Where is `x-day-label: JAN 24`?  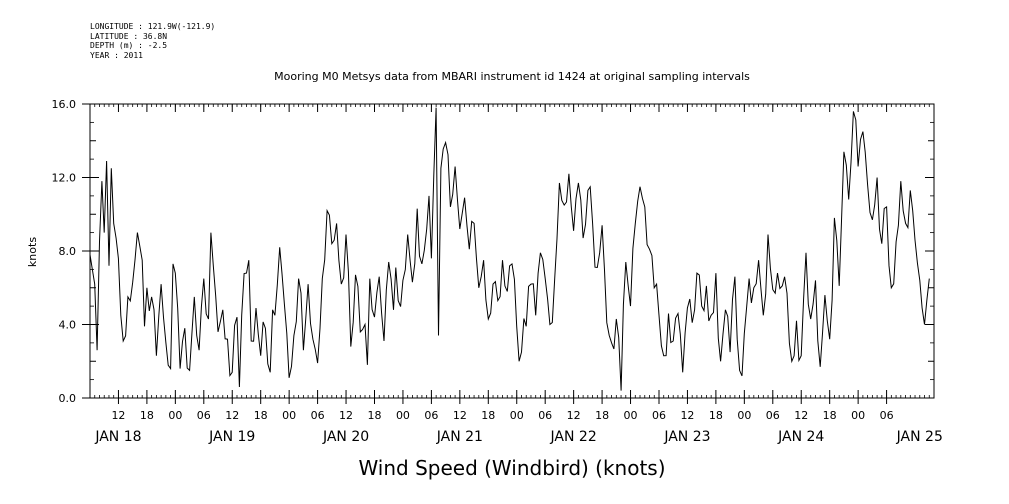 x-day-label: JAN 24 is located at coordinates (800, 437).